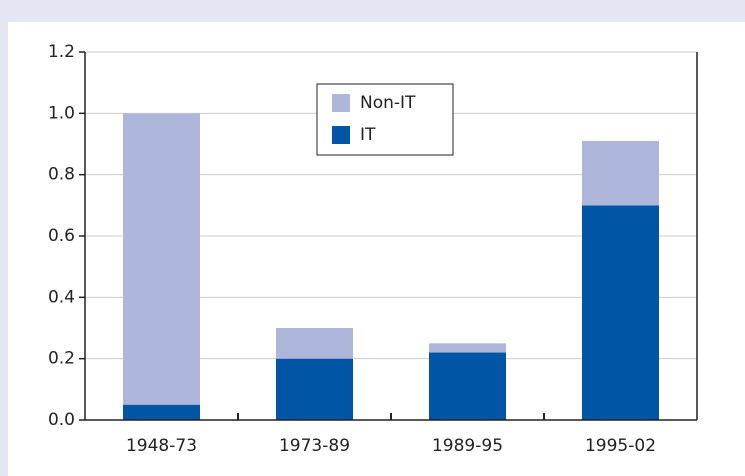 The width and height of the screenshot is (745, 476). What do you see at coordinates (161, 446) in the screenshot?
I see `x-tick-label: 1948-73` at bounding box center [161, 446].